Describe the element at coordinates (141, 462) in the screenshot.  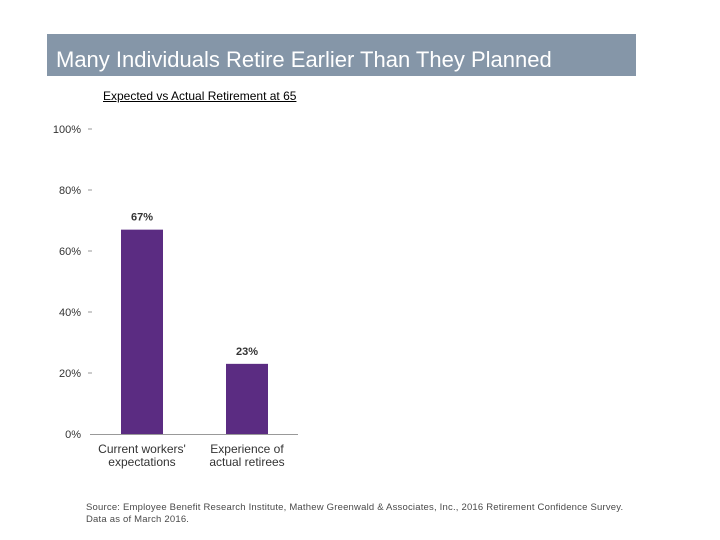
I see `x-category-label: expectations` at that location.